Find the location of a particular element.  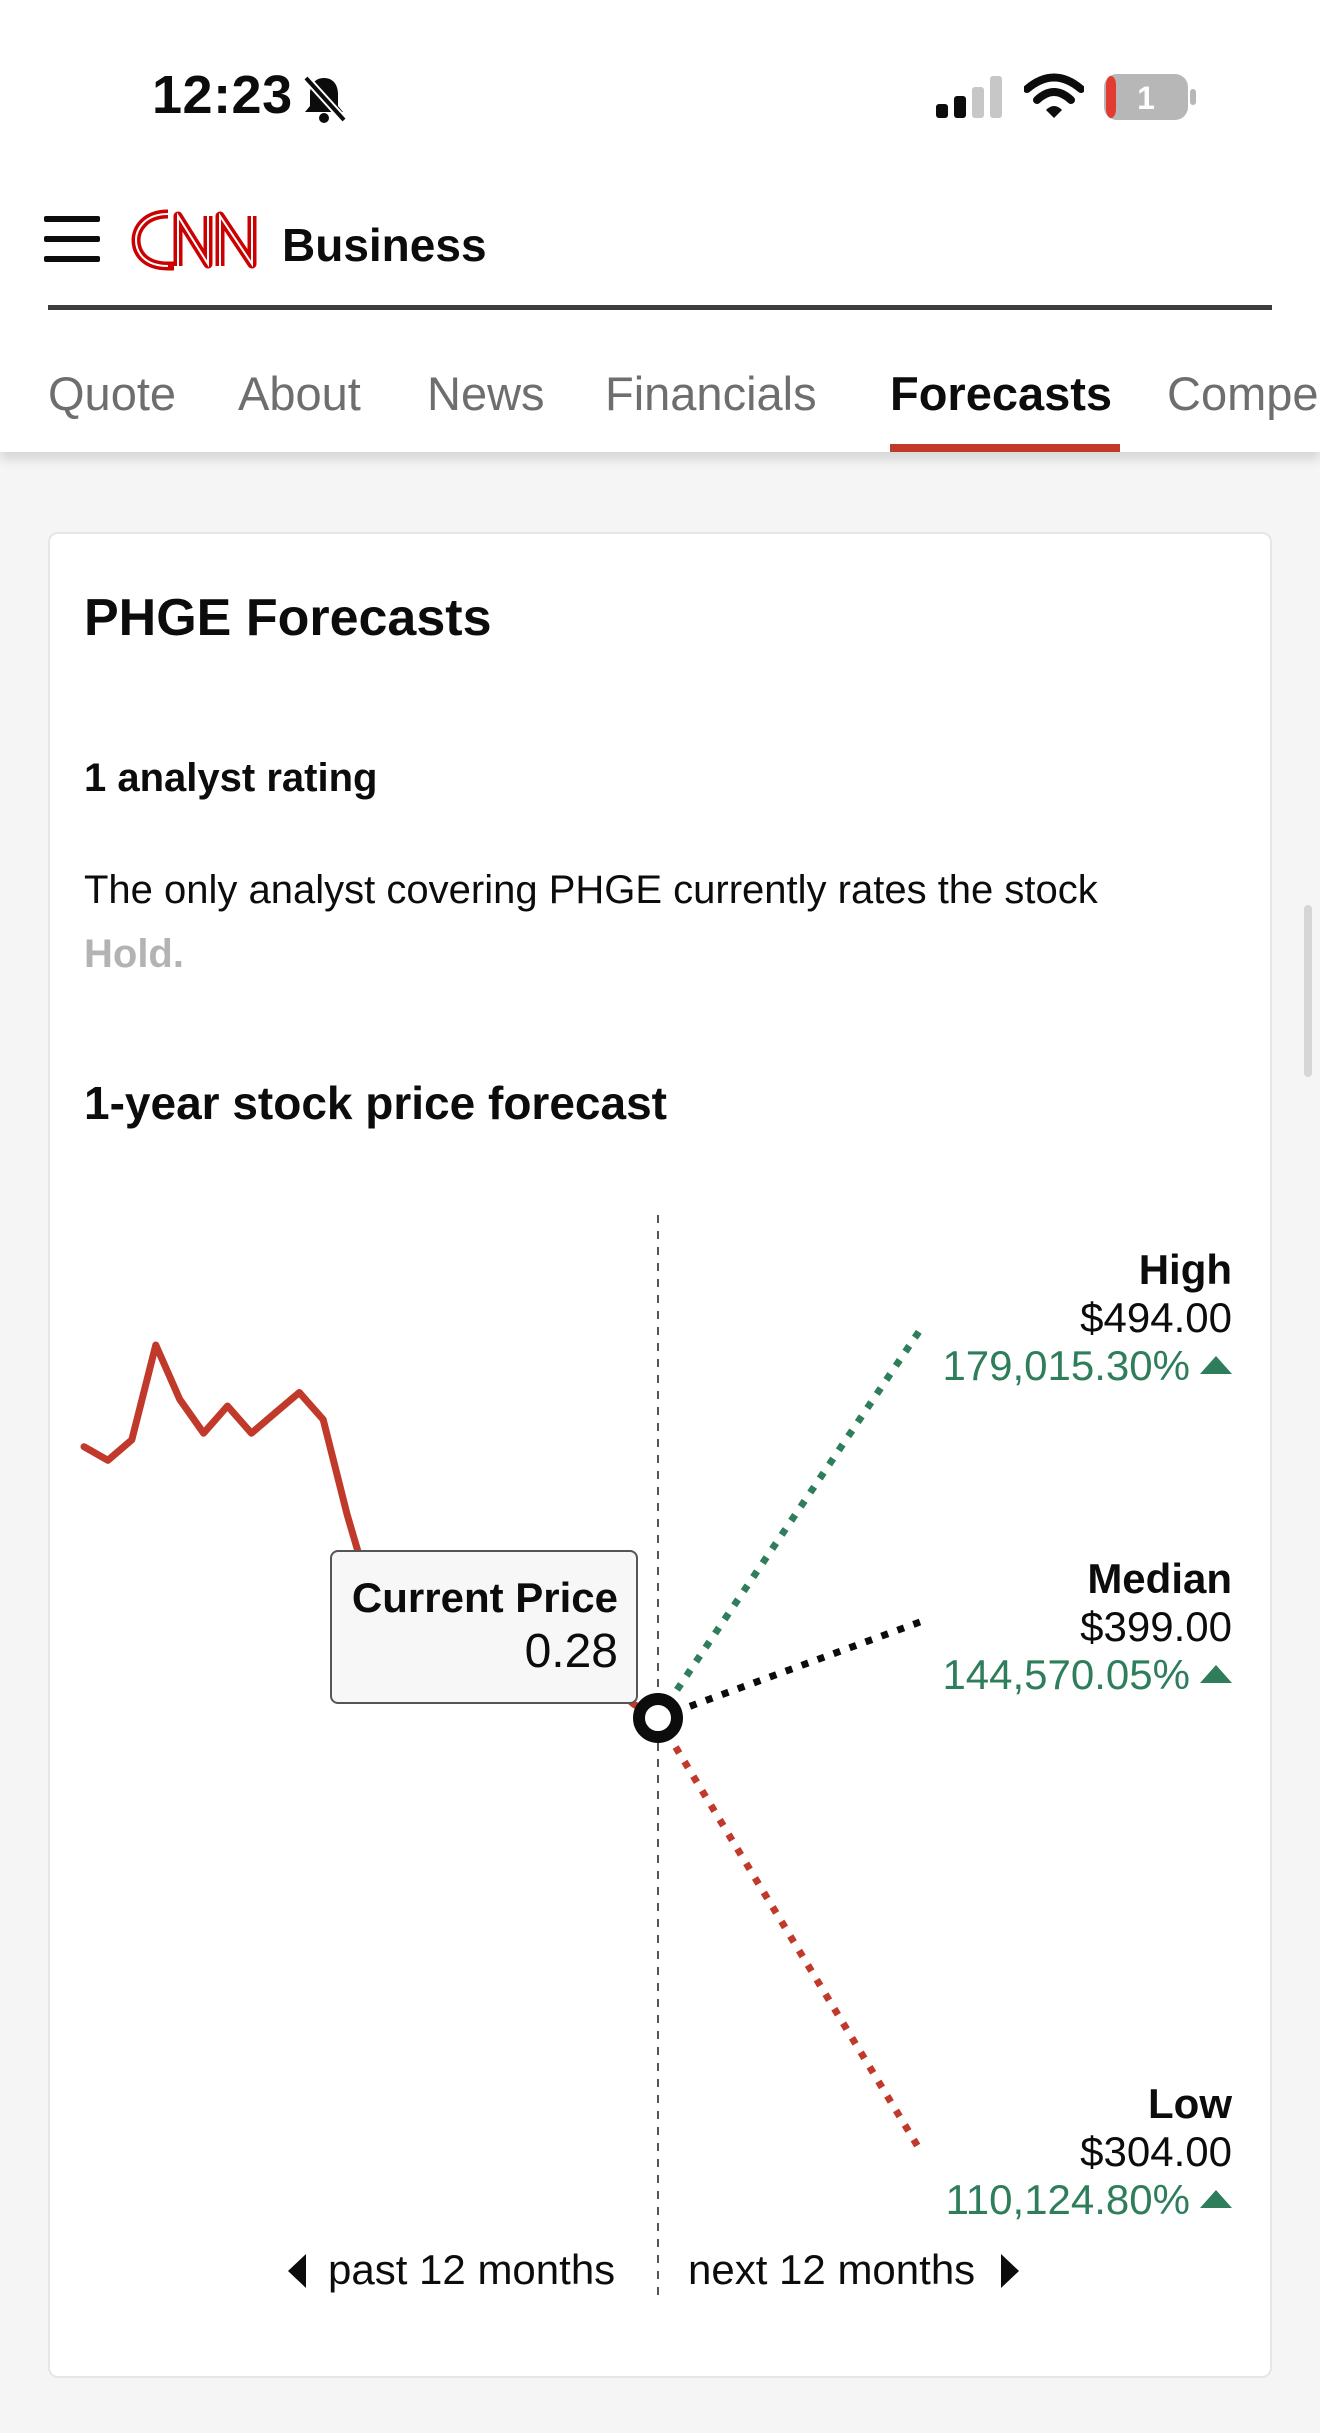

hamburger-menu-icon is located at coordinates (72, 239).